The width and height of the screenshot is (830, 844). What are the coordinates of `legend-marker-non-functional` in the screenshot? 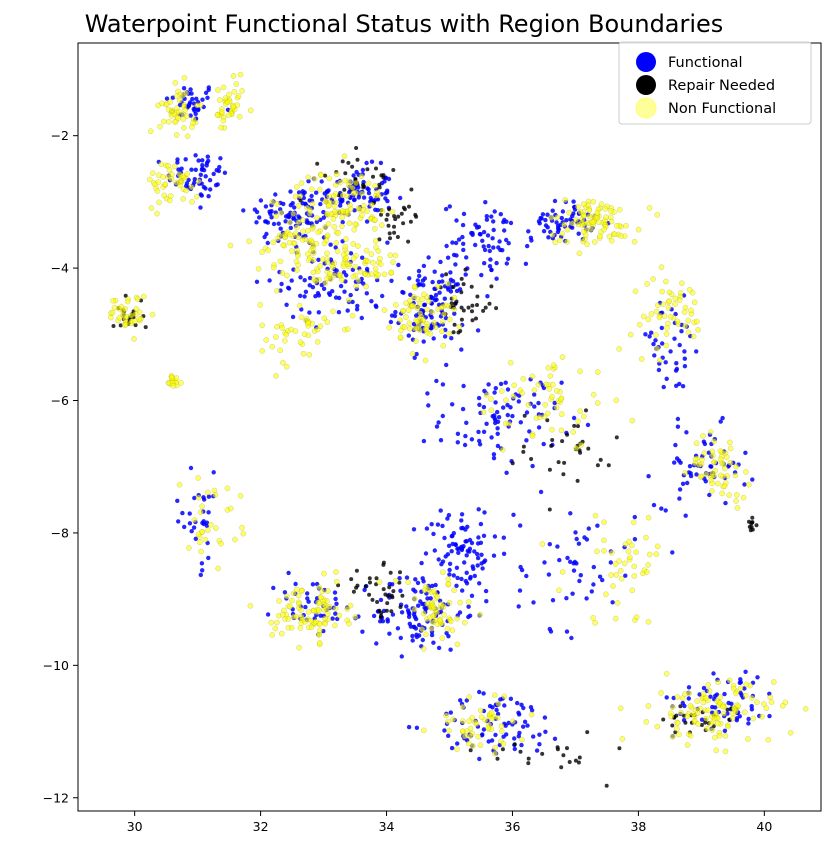 It's located at (646, 108).